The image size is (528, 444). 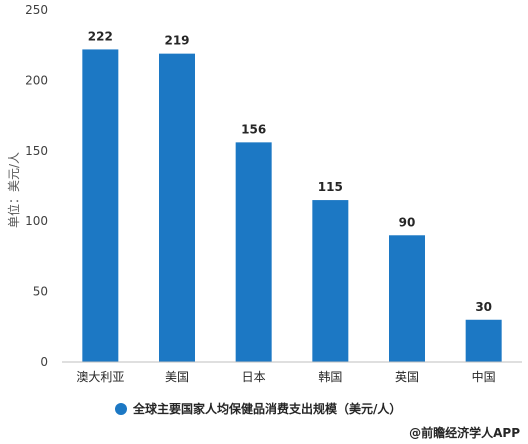 What do you see at coordinates (36, 151) in the screenshot?
I see `y-tick-label: 150` at bounding box center [36, 151].